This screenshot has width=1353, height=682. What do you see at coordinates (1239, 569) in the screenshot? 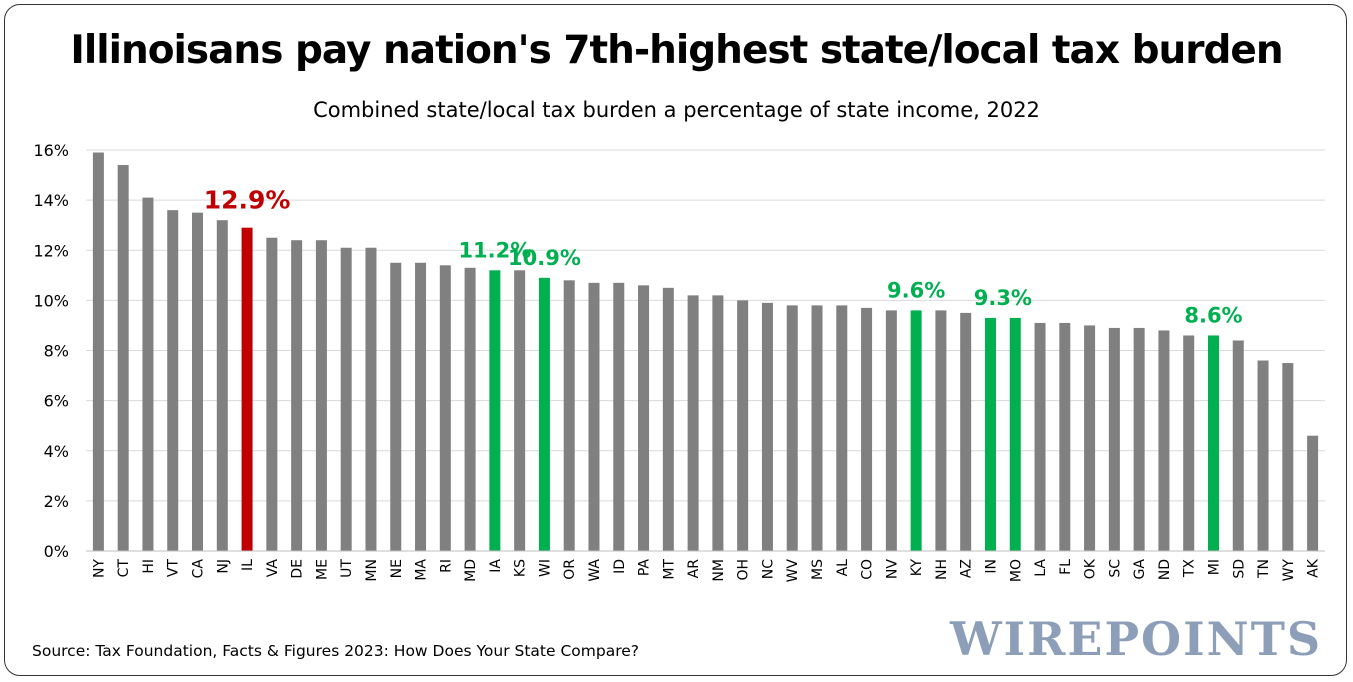
I see `x-tick-label: SD` at bounding box center [1239, 569].